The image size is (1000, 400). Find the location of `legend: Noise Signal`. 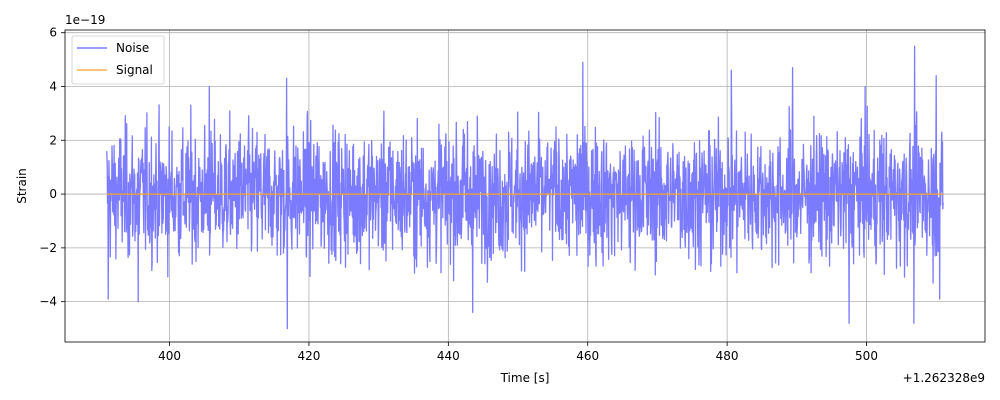

legend: Noise Signal is located at coordinates (118, 60).